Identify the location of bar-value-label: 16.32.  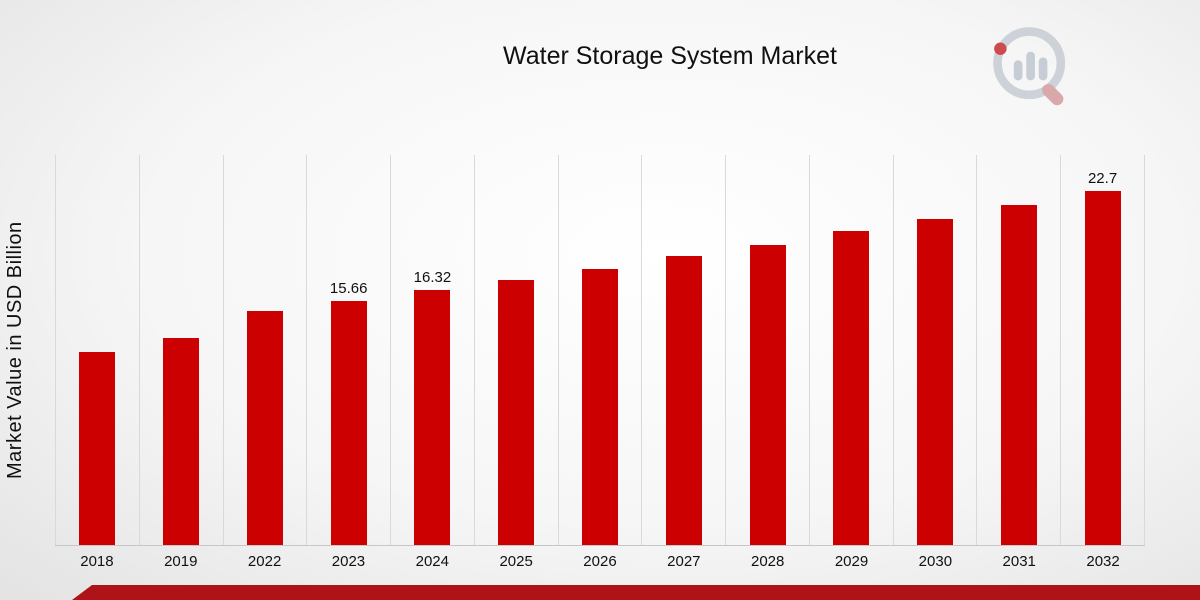
(432, 278).